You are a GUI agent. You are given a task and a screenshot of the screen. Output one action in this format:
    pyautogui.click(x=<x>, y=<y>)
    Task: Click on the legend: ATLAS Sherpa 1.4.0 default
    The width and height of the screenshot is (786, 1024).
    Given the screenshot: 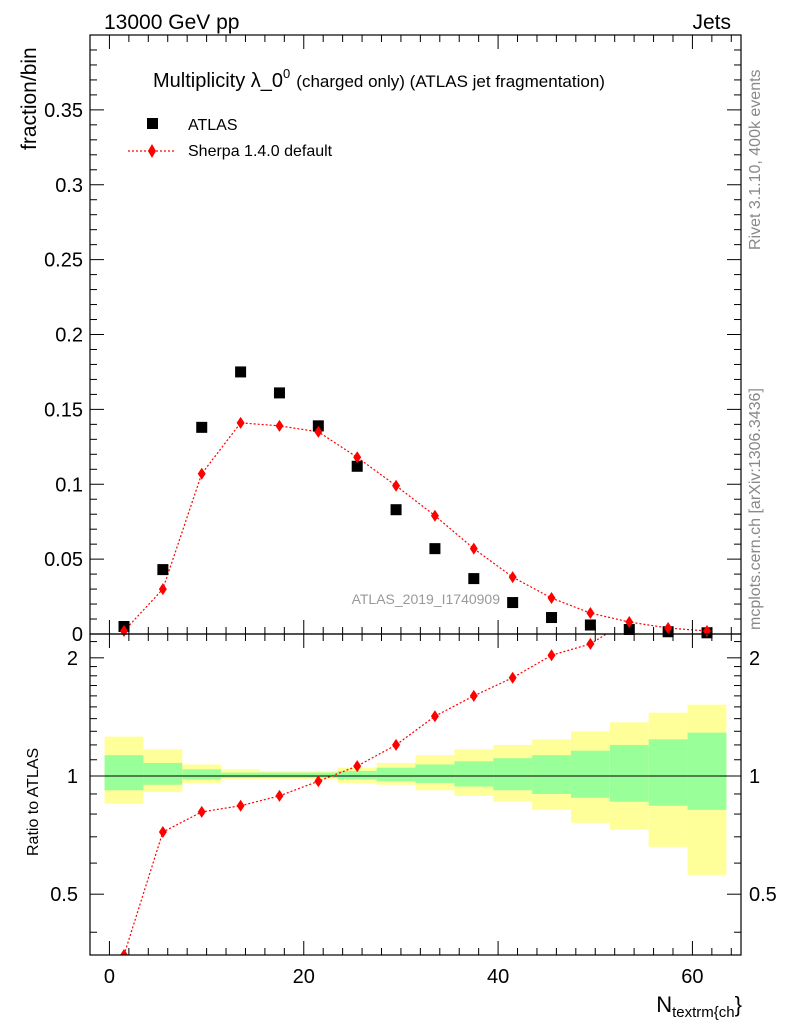 What is the action you would take?
    pyautogui.click(x=230, y=138)
    